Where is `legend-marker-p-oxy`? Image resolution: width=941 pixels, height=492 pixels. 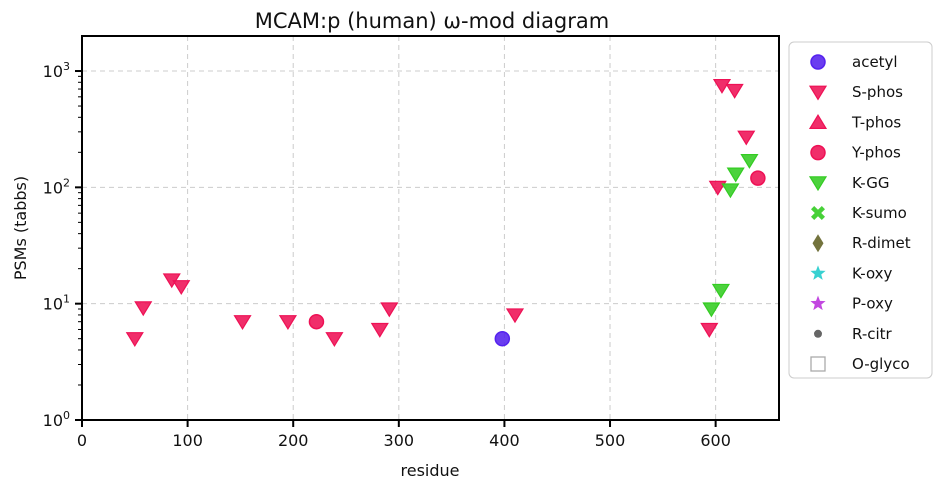 legend-marker-p-oxy is located at coordinates (818, 303).